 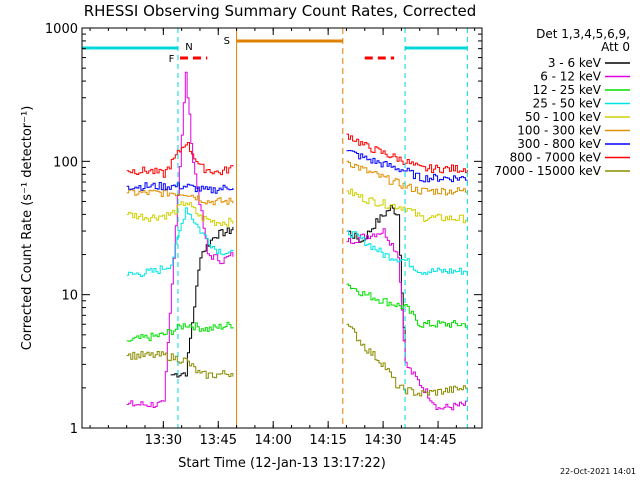 What do you see at coordinates (571, 77) in the screenshot?
I see `legend-label: 6 - 12 keV` at bounding box center [571, 77].